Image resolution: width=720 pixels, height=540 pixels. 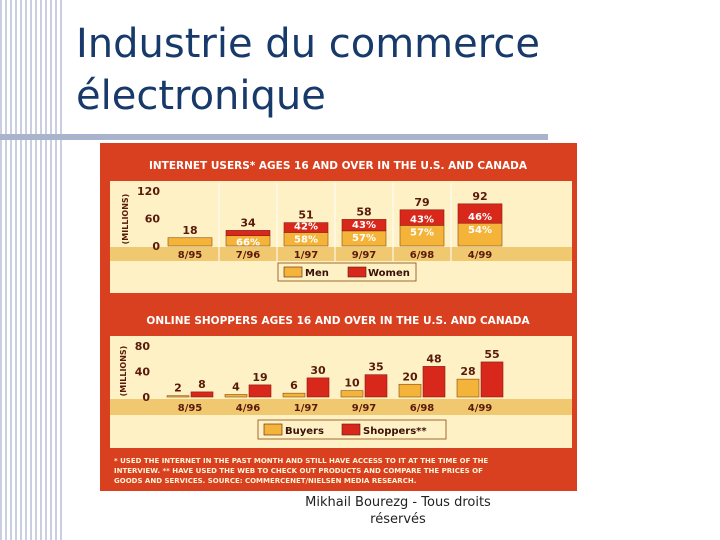 I want to click on chart2-legend-label-buyers: Buyers, so click(x=304, y=431).